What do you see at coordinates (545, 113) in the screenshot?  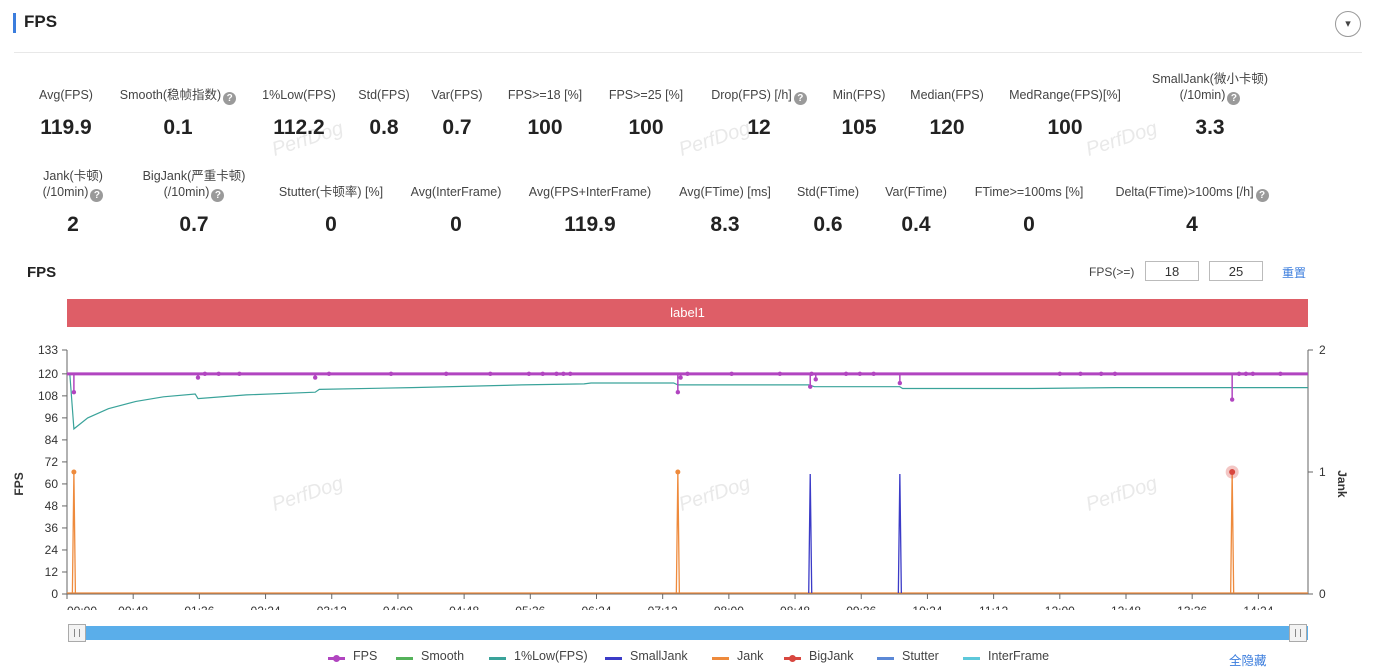 I see `metric-item: FPS>=18 [%] 100` at bounding box center [545, 113].